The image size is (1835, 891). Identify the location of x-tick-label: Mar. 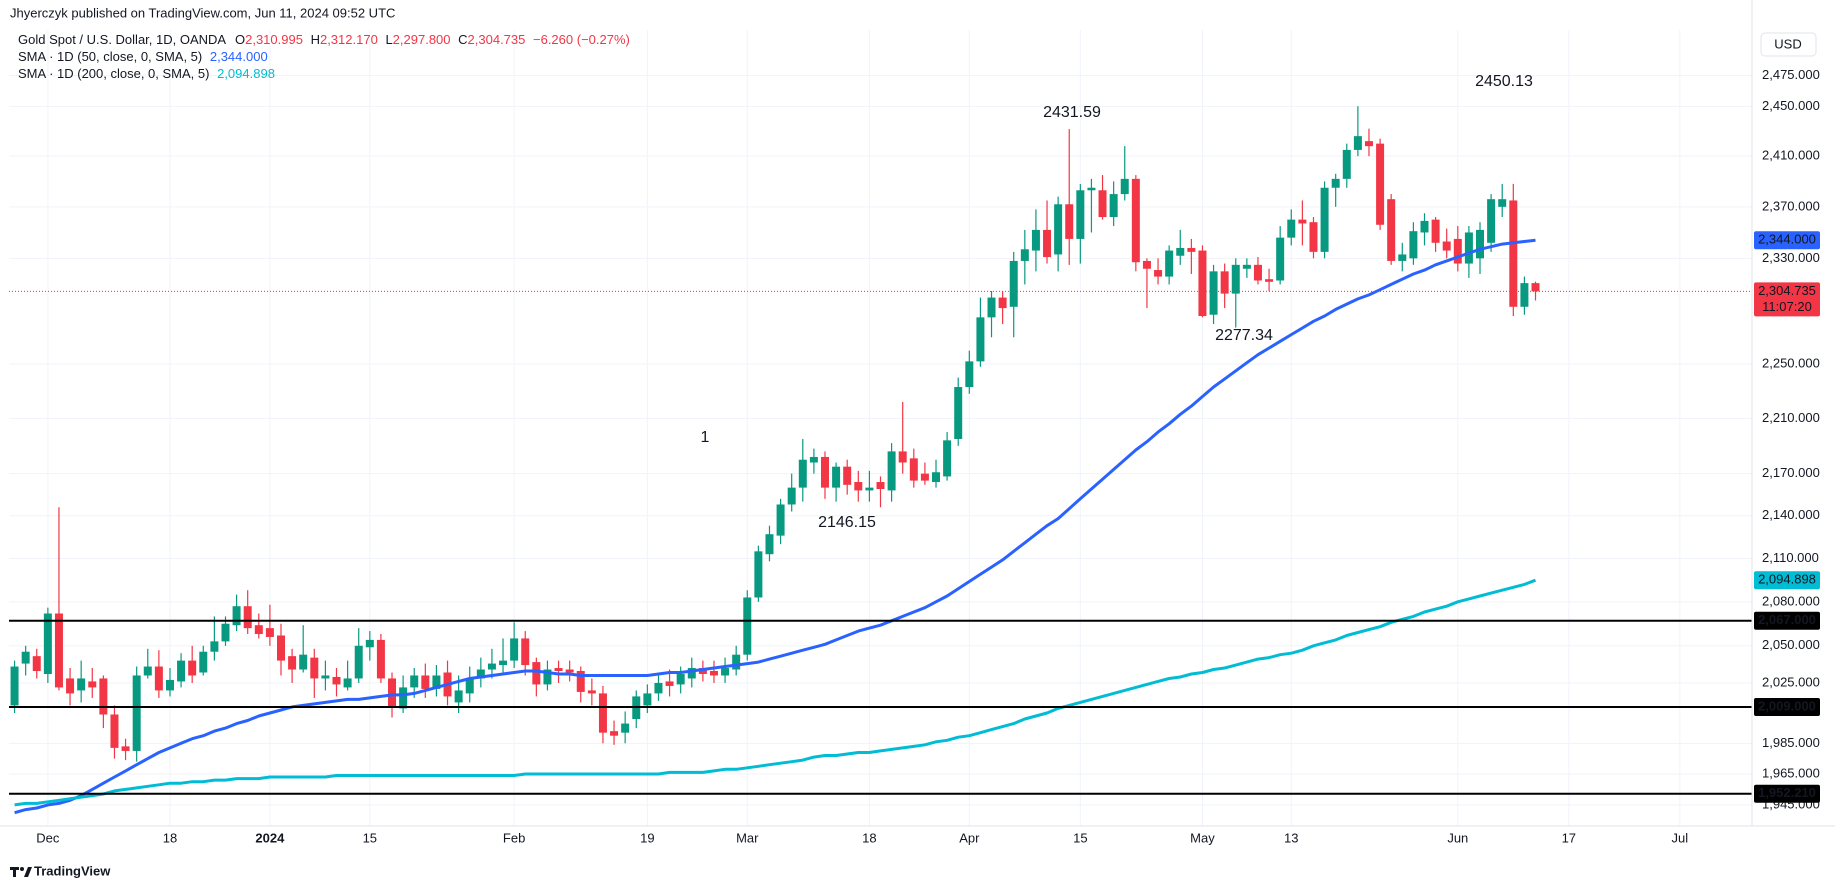
(747, 837).